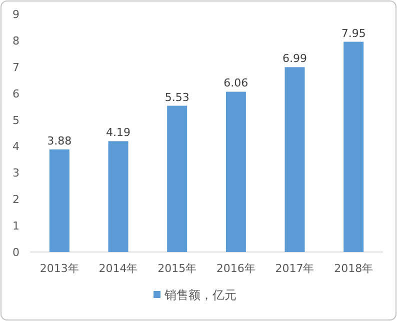 This screenshot has height=321, width=397. What do you see at coordinates (236, 268) in the screenshot?
I see `x-tick-label: 2016年` at bounding box center [236, 268].